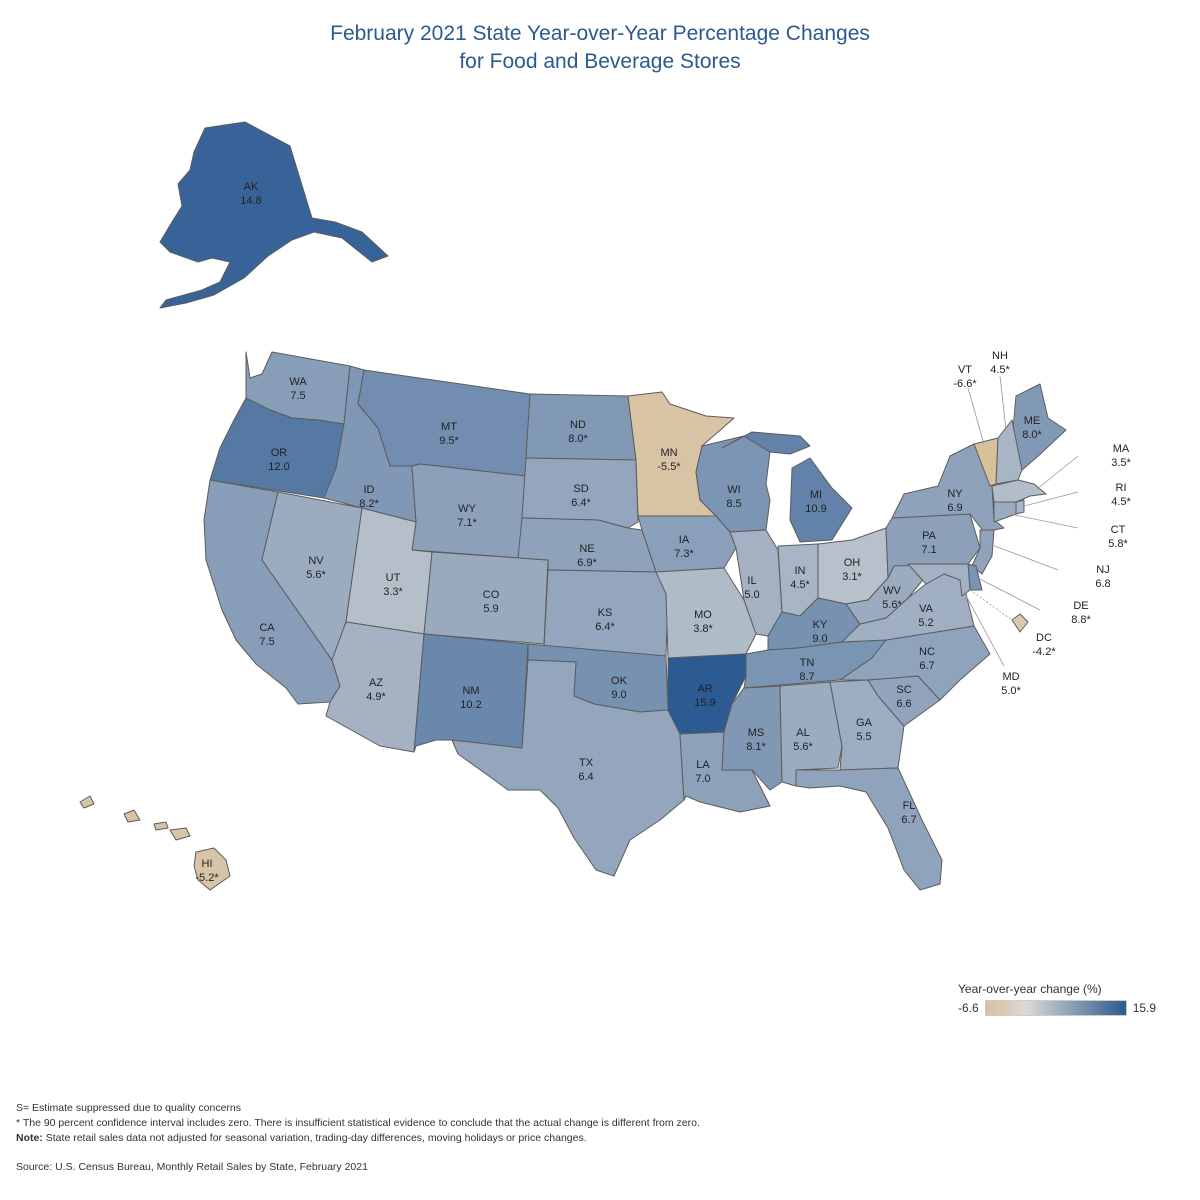  What do you see at coordinates (1030, 989) in the screenshot?
I see `legend-title: Year-over-year change (%)` at bounding box center [1030, 989].